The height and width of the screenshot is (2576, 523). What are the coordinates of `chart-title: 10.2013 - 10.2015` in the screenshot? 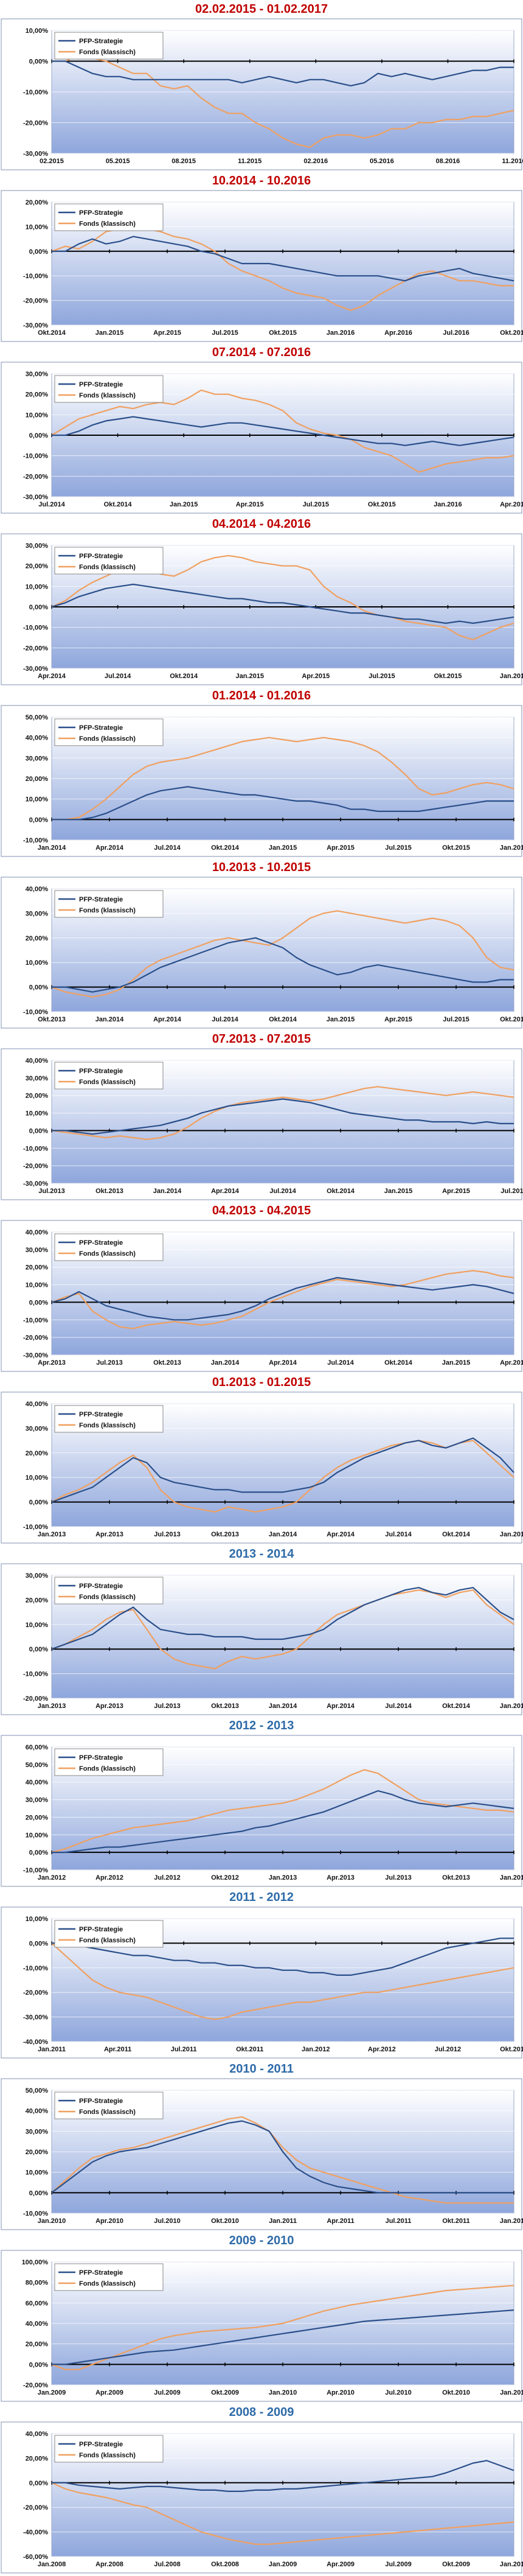 It's located at (261, 867).